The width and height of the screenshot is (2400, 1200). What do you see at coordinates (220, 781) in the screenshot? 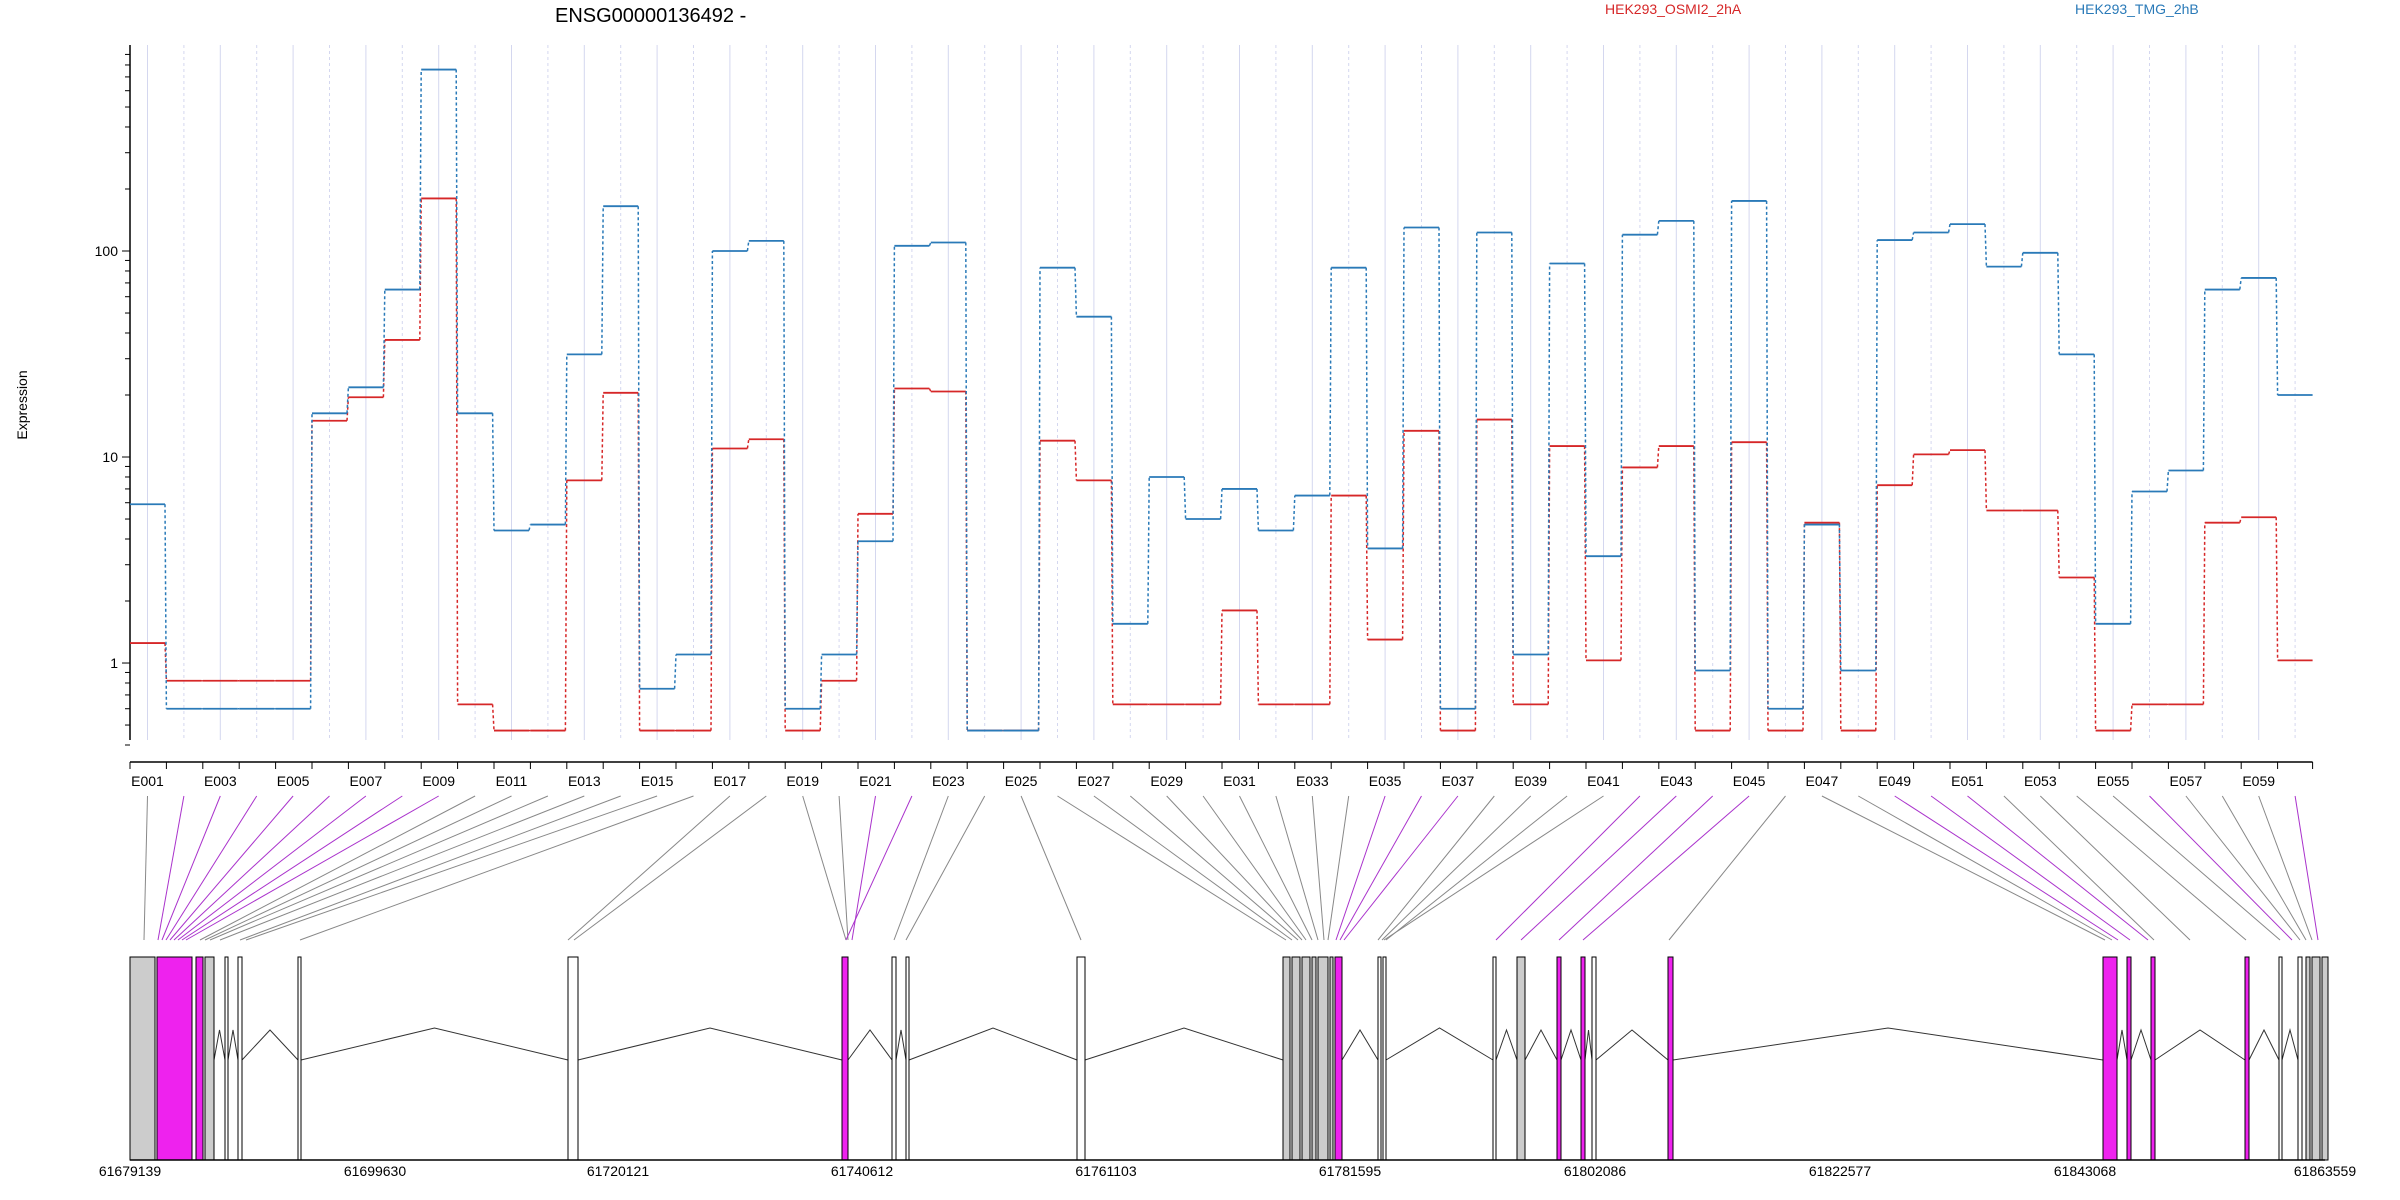
I see `x-tick-label: E003` at bounding box center [220, 781].